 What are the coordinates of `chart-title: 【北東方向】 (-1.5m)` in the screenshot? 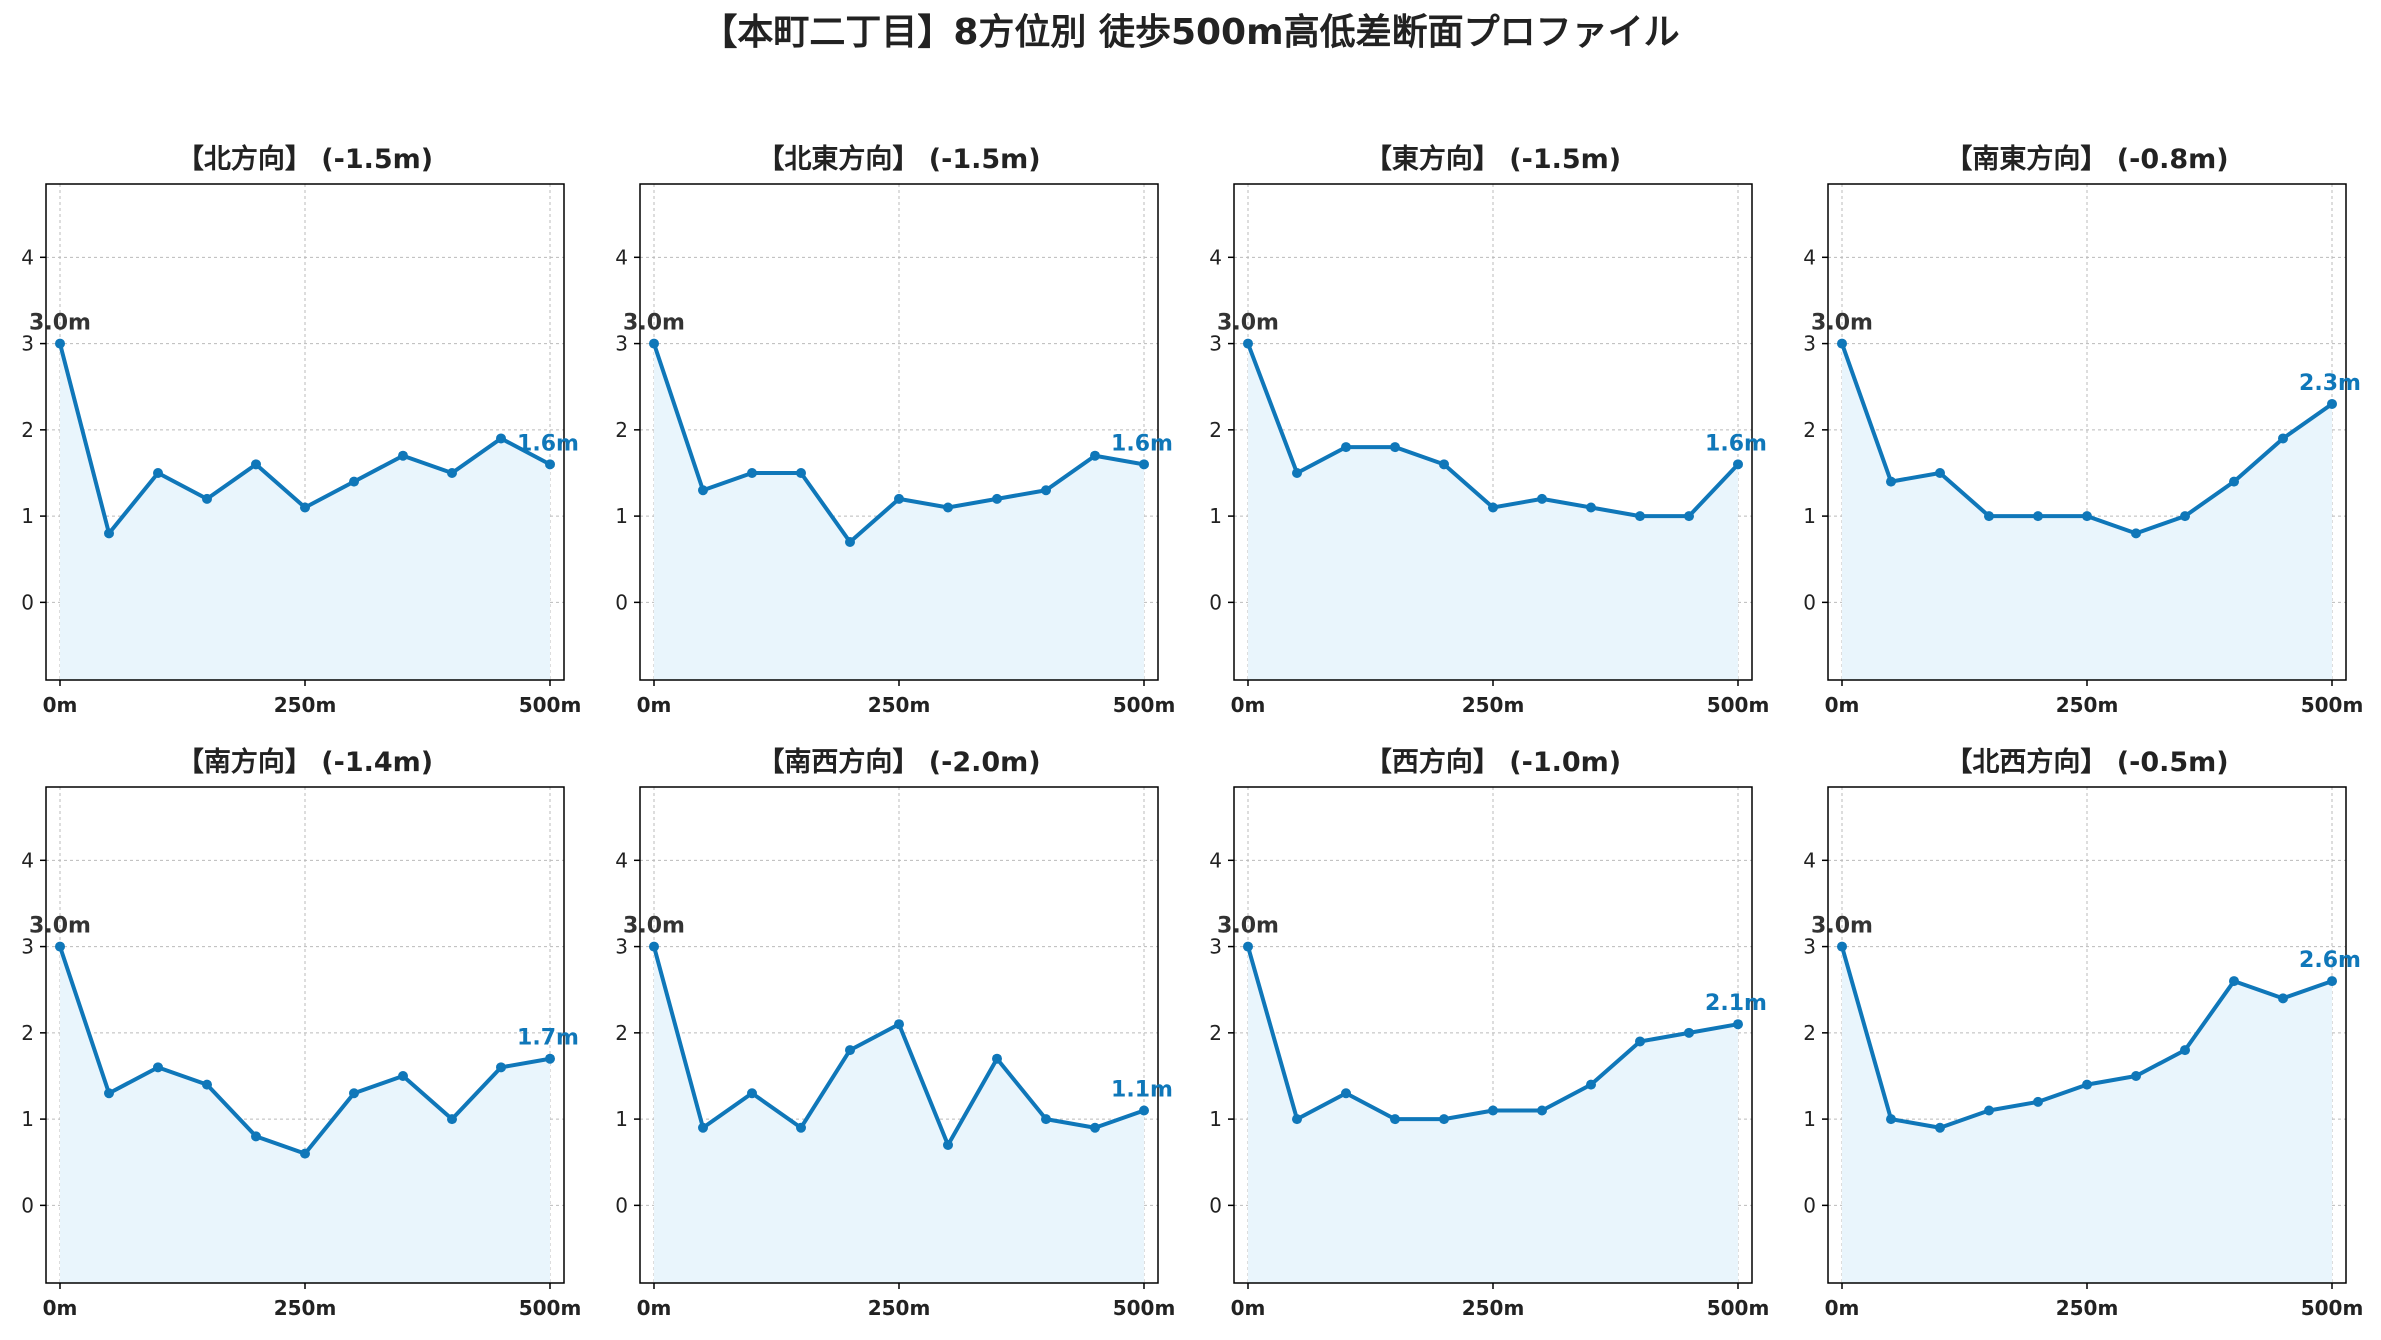 It's located at (898, 159).